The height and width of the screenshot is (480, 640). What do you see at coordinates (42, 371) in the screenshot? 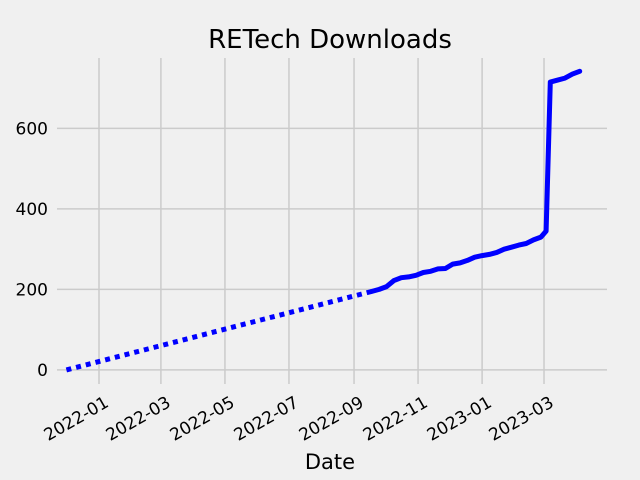
I see `y-tick-label: 0` at bounding box center [42, 371].